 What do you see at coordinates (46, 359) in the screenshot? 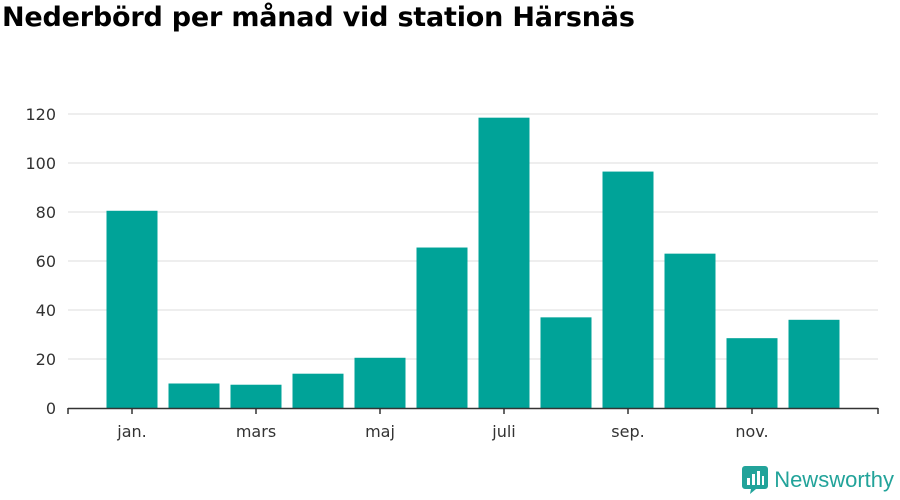
I see `y-tick-label-20: 20` at bounding box center [46, 359].